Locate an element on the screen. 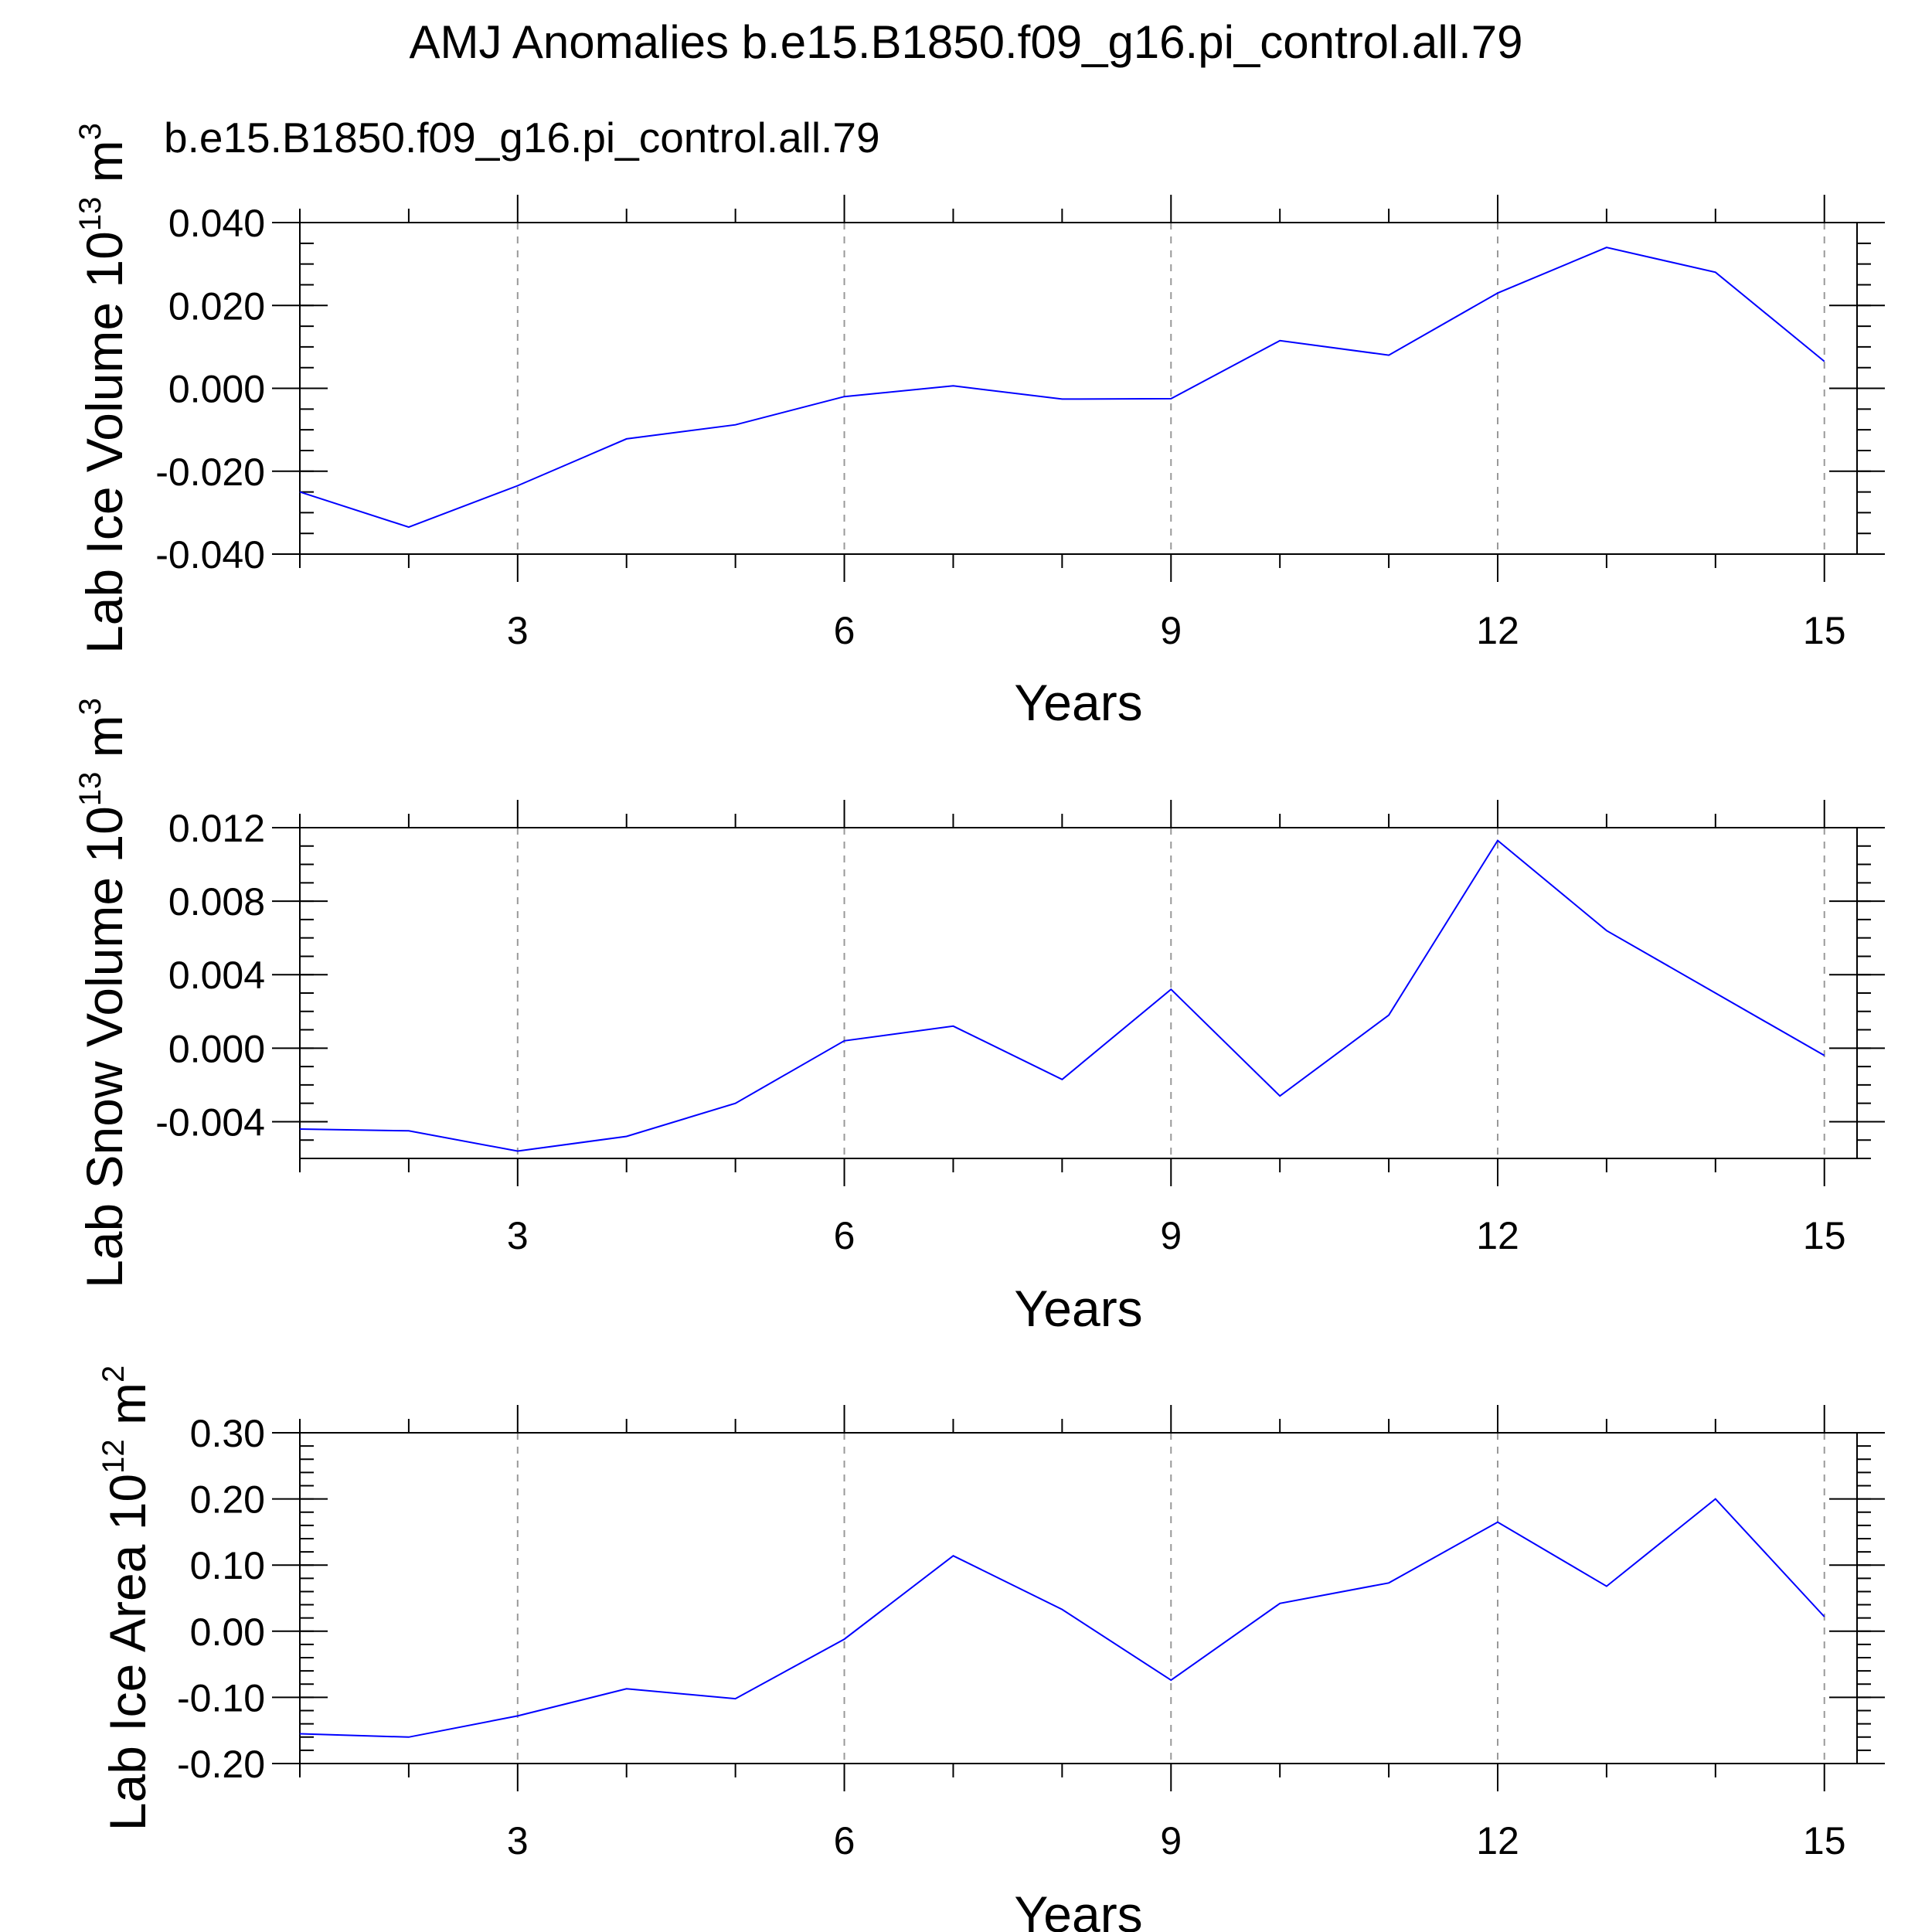 This screenshot has height=1932, width=1932. y-axis-label-superscript: 2 is located at coordinates (114, 1375).